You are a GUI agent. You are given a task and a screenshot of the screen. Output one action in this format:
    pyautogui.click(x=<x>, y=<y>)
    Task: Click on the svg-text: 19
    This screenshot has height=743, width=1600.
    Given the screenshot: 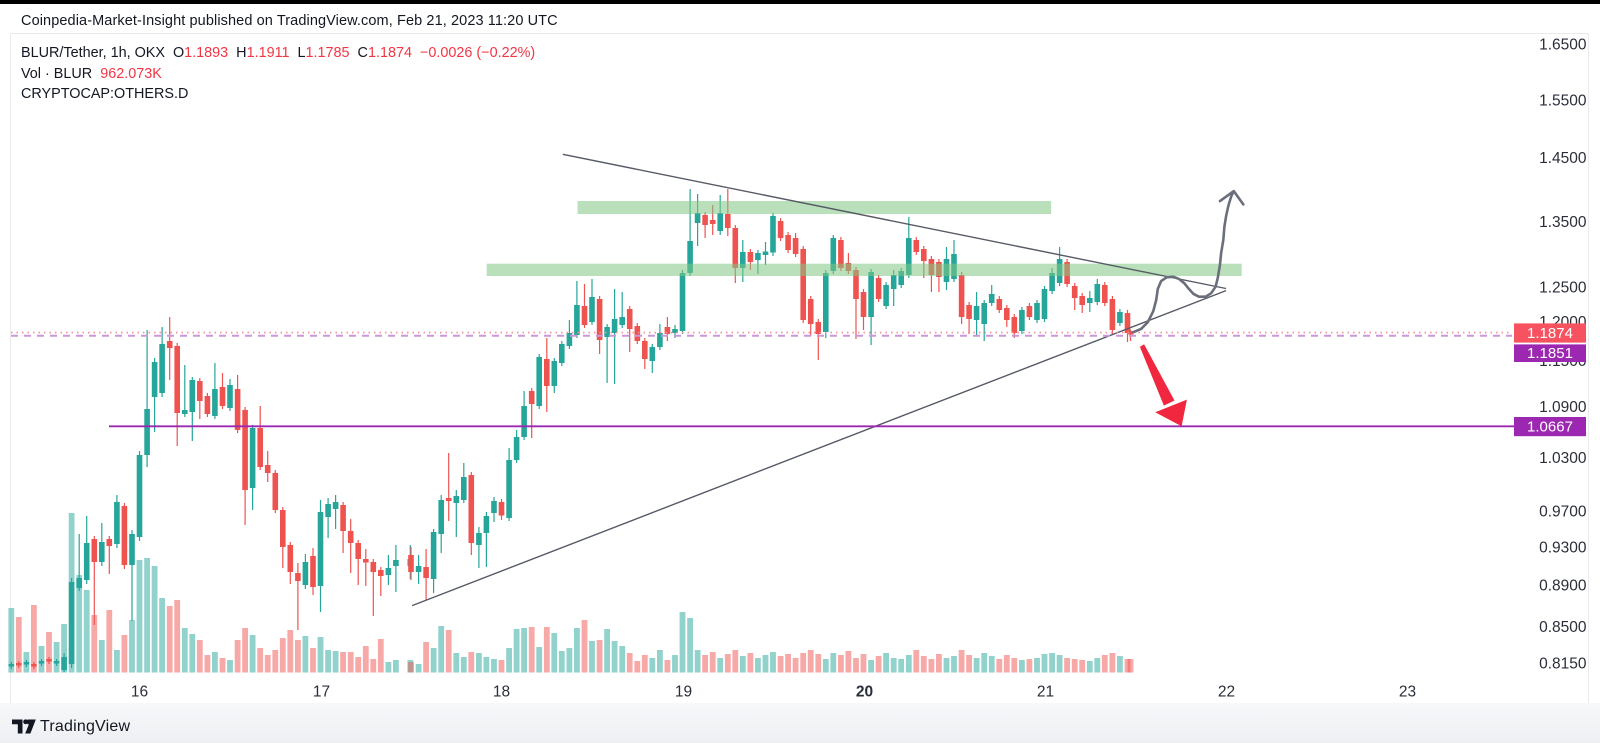 What is the action you would take?
    pyautogui.click(x=683, y=692)
    